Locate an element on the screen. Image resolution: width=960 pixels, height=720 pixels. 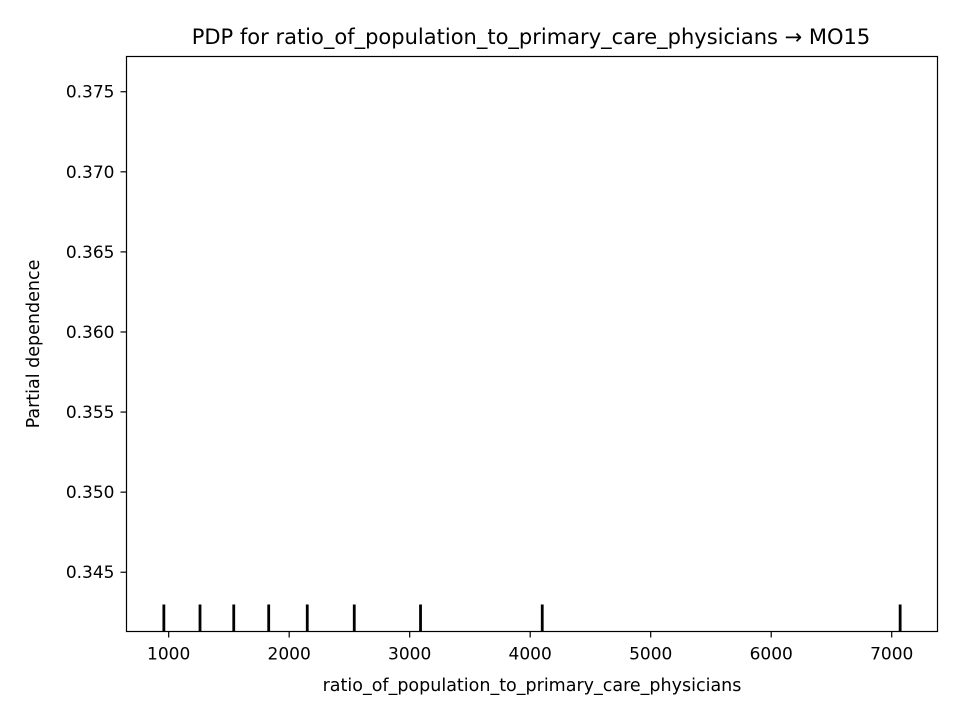
y-tick-label: 0.355 is located at coordinates (90, 413).